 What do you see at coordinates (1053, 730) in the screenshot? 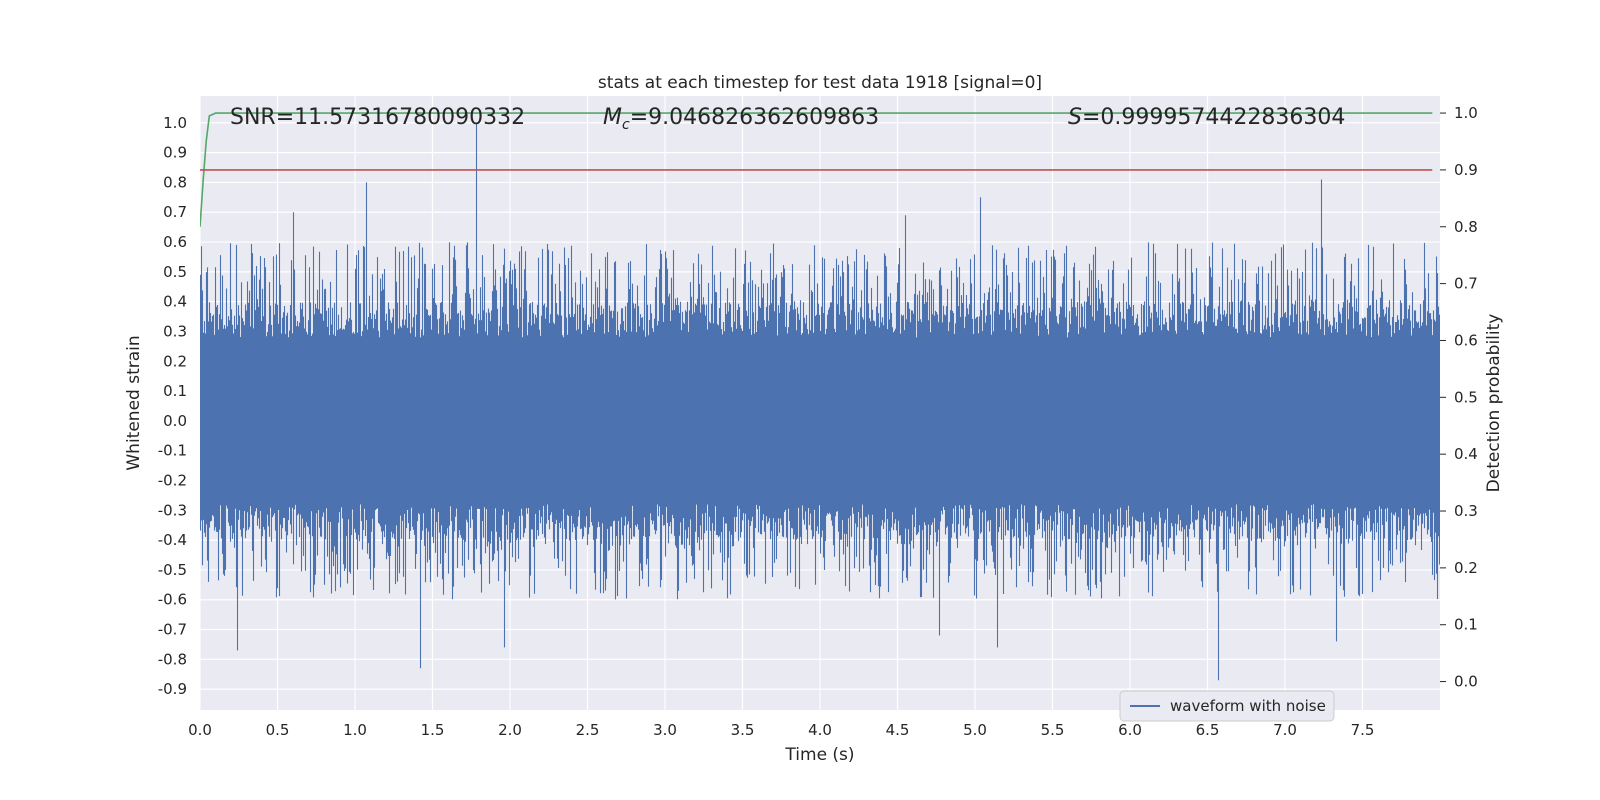
I see `x-tick-label: 5.5` at bounding box center [1053, 730].